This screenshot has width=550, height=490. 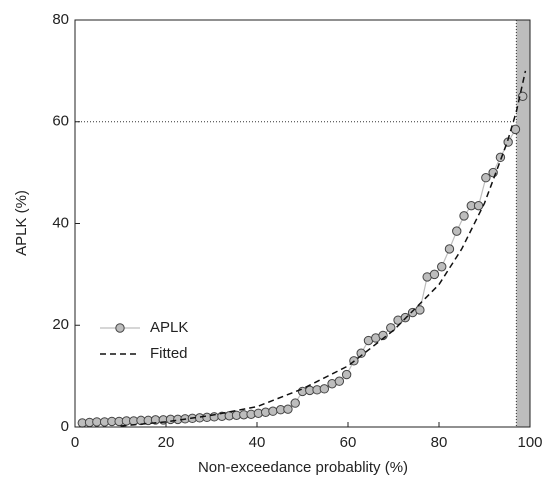 I want to click on y-tick-label: 40, so click(x=60, y=222).